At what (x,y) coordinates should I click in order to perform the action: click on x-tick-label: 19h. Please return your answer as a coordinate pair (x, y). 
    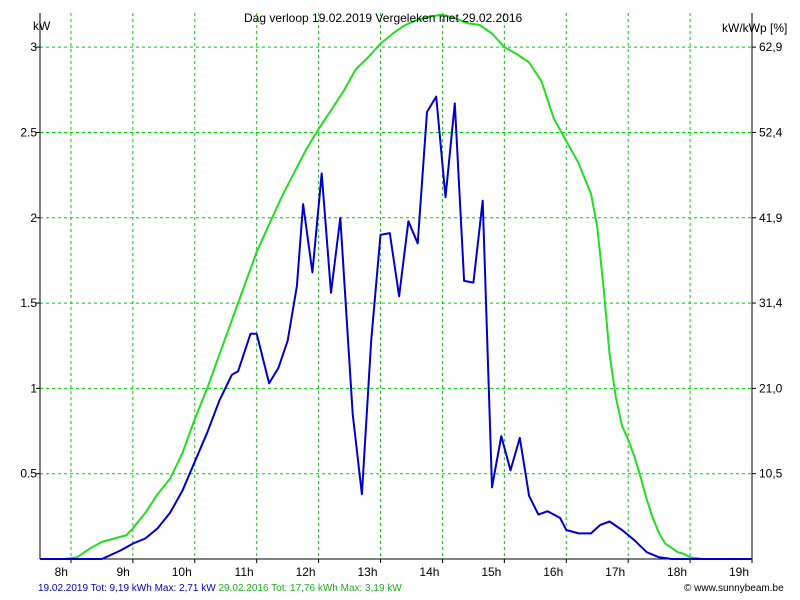
    Looking at the image, I should click on (739, 572).